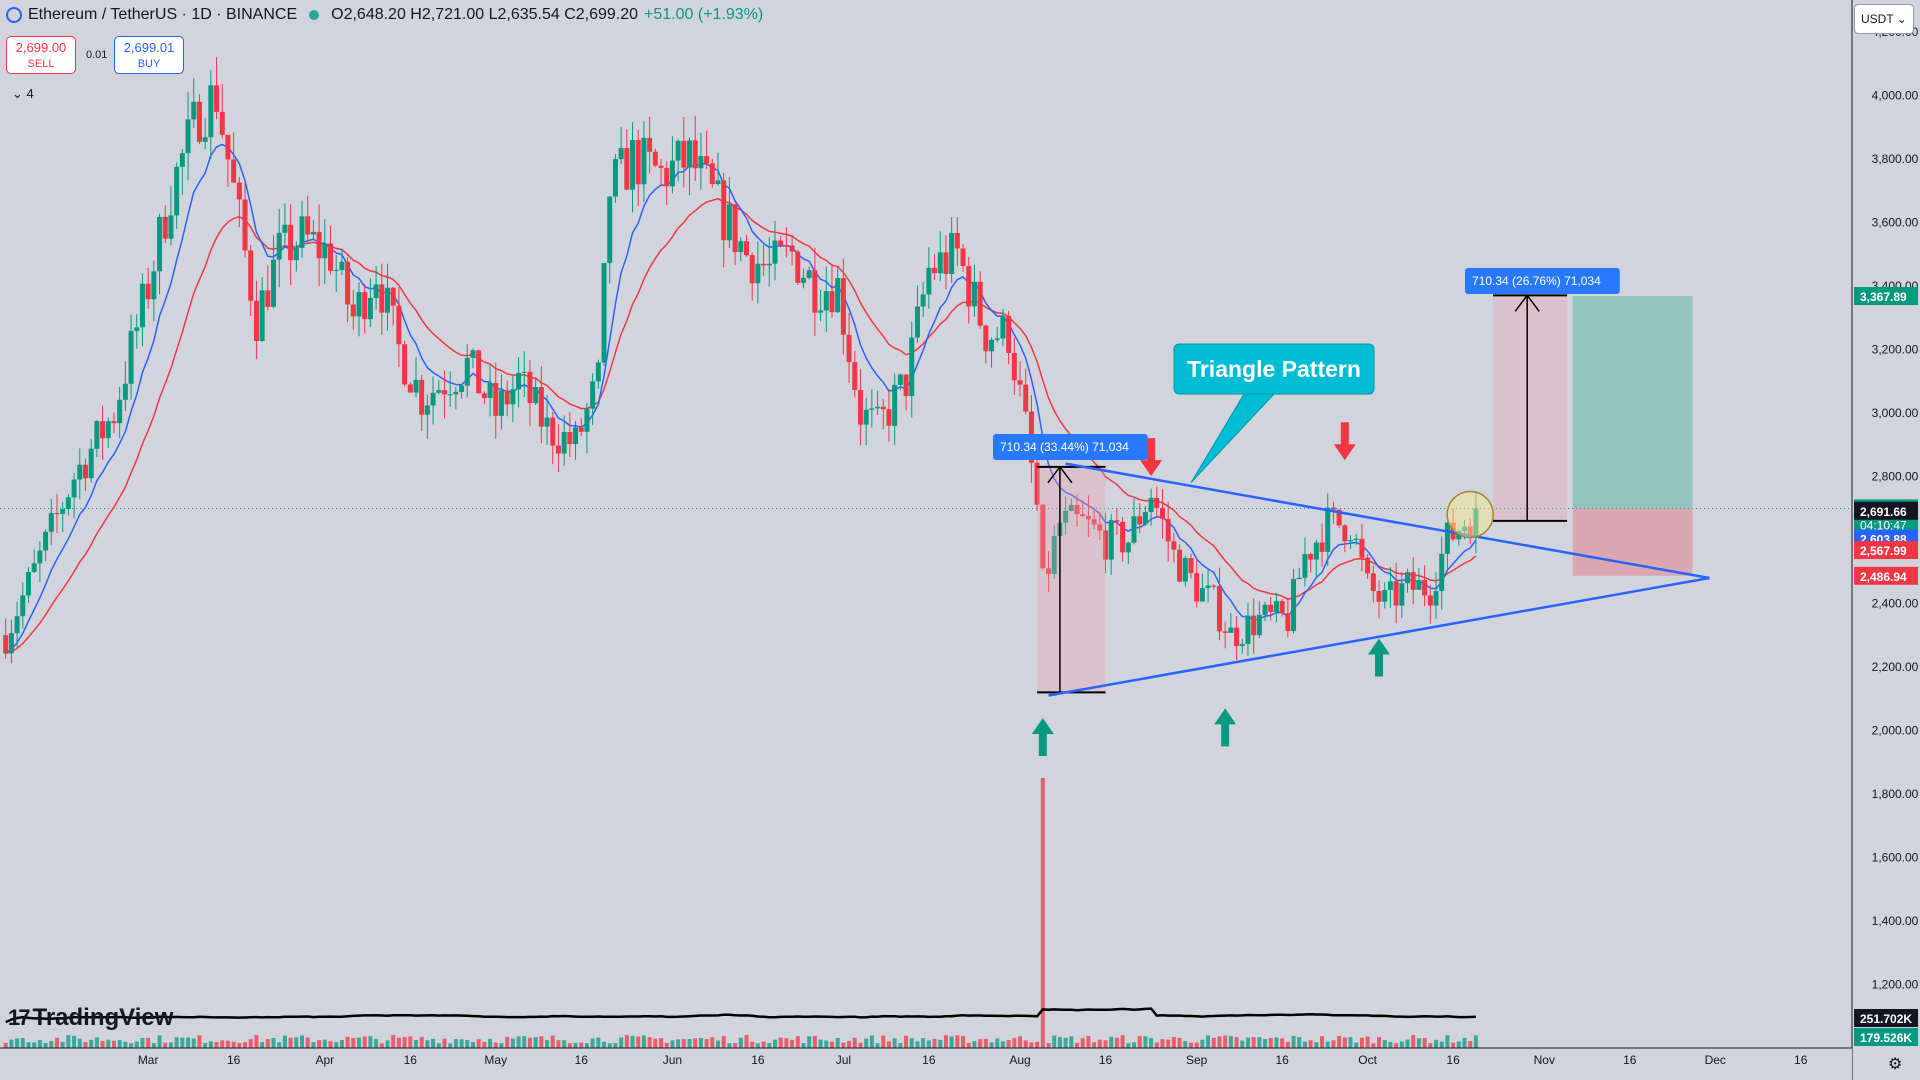  I want to click on x-tick-label: 16, so click(929, 1060).